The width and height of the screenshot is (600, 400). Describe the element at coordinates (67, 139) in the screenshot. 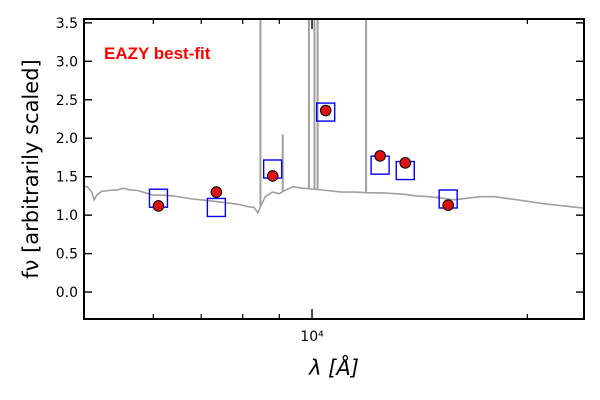

I see `y-tick-label: 2.0` at that location.